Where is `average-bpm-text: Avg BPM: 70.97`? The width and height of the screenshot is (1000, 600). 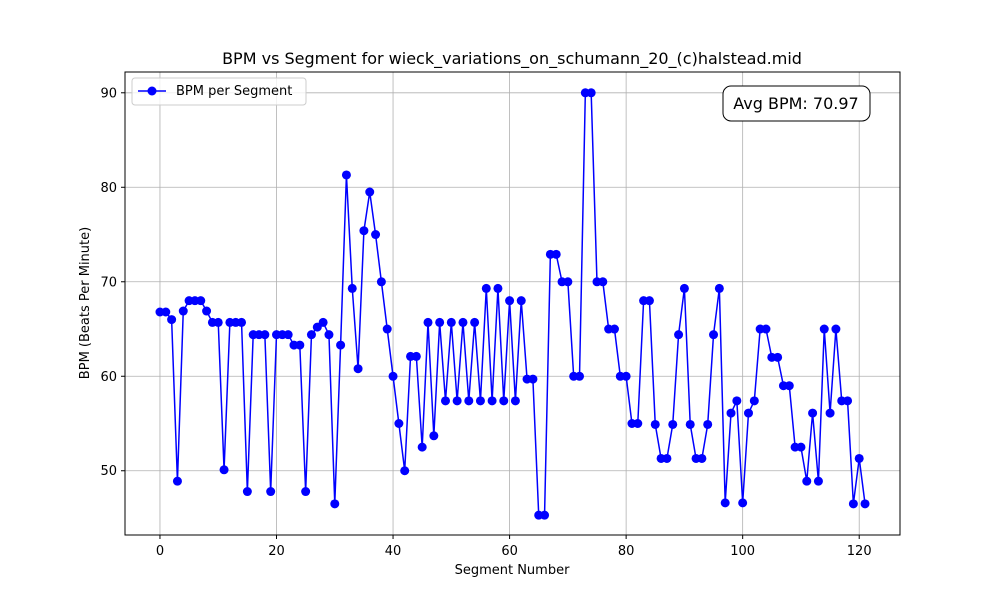 average-bpm-text: Avg BPM: 70.97 is located at coordinates (795, 103).